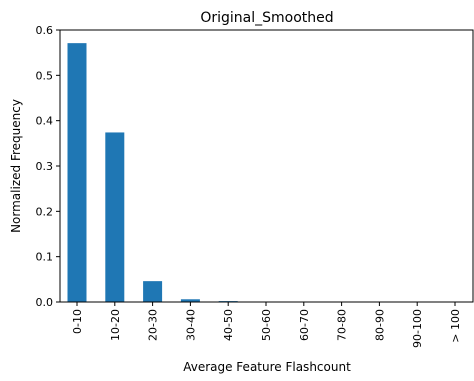 This screenshot has width=474, height=381. I want to click on chart-title: Original_Smoothed, so click(266, 18).